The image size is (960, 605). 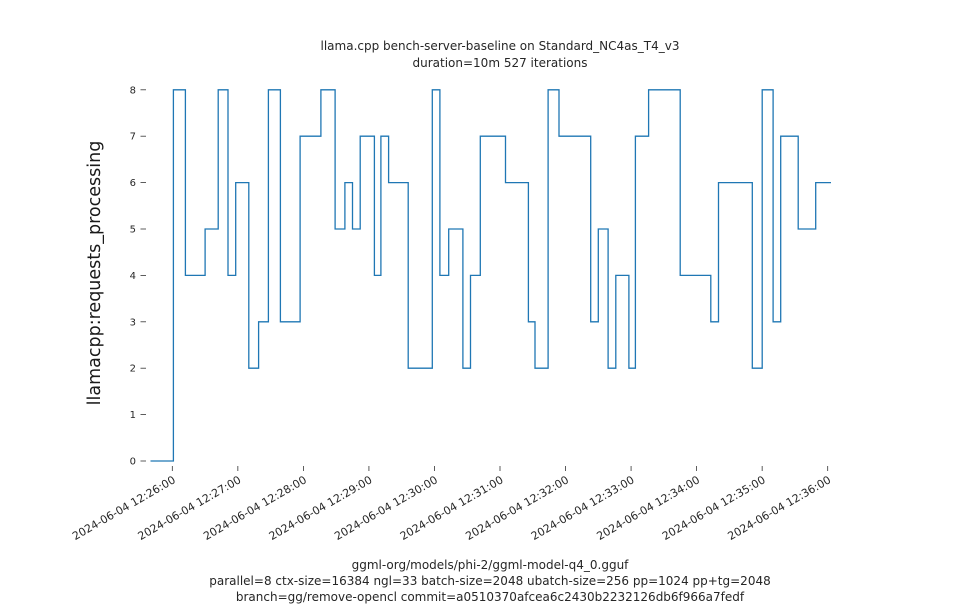 I want to click on y-axis-tick-label: 8, so click(x=133, y=90).